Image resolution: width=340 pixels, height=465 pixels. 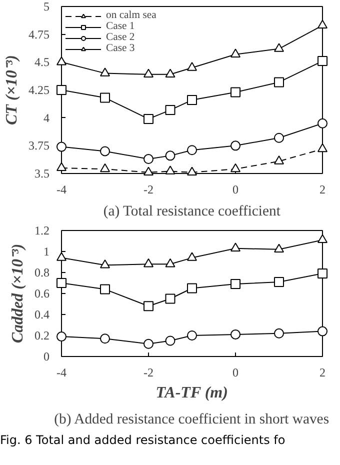 What do you see at coordinates (120, 26) in the screenshot?
I see `legend-label: Case 1` at bounding box center [120, 26].